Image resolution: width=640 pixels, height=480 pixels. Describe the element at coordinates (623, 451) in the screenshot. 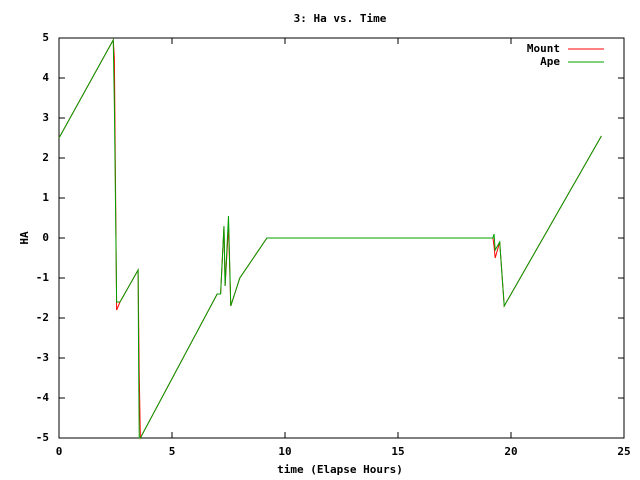

I see `x-tick-label: 25` at that location.